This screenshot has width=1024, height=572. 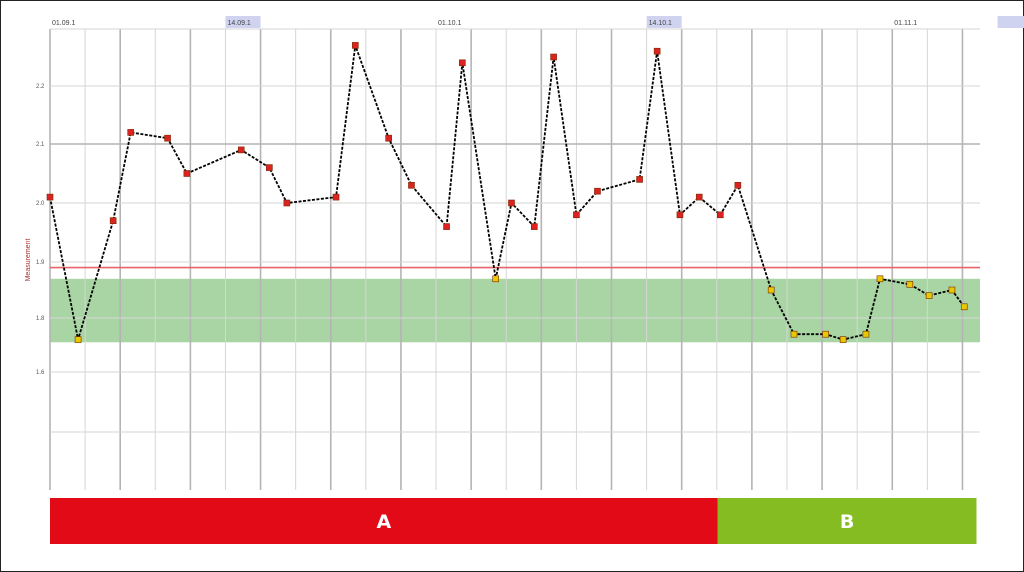 I want to click on phase-bar-b, so click(x=847, y=521).